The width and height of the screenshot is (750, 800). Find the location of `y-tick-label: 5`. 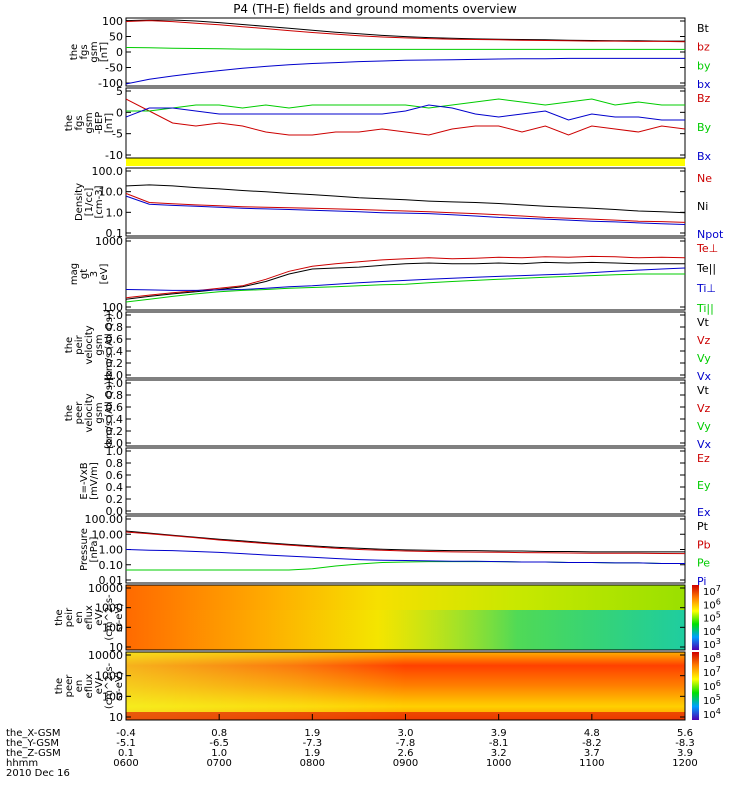

y-tick-label: 5 is located at coordinates (119, 91).